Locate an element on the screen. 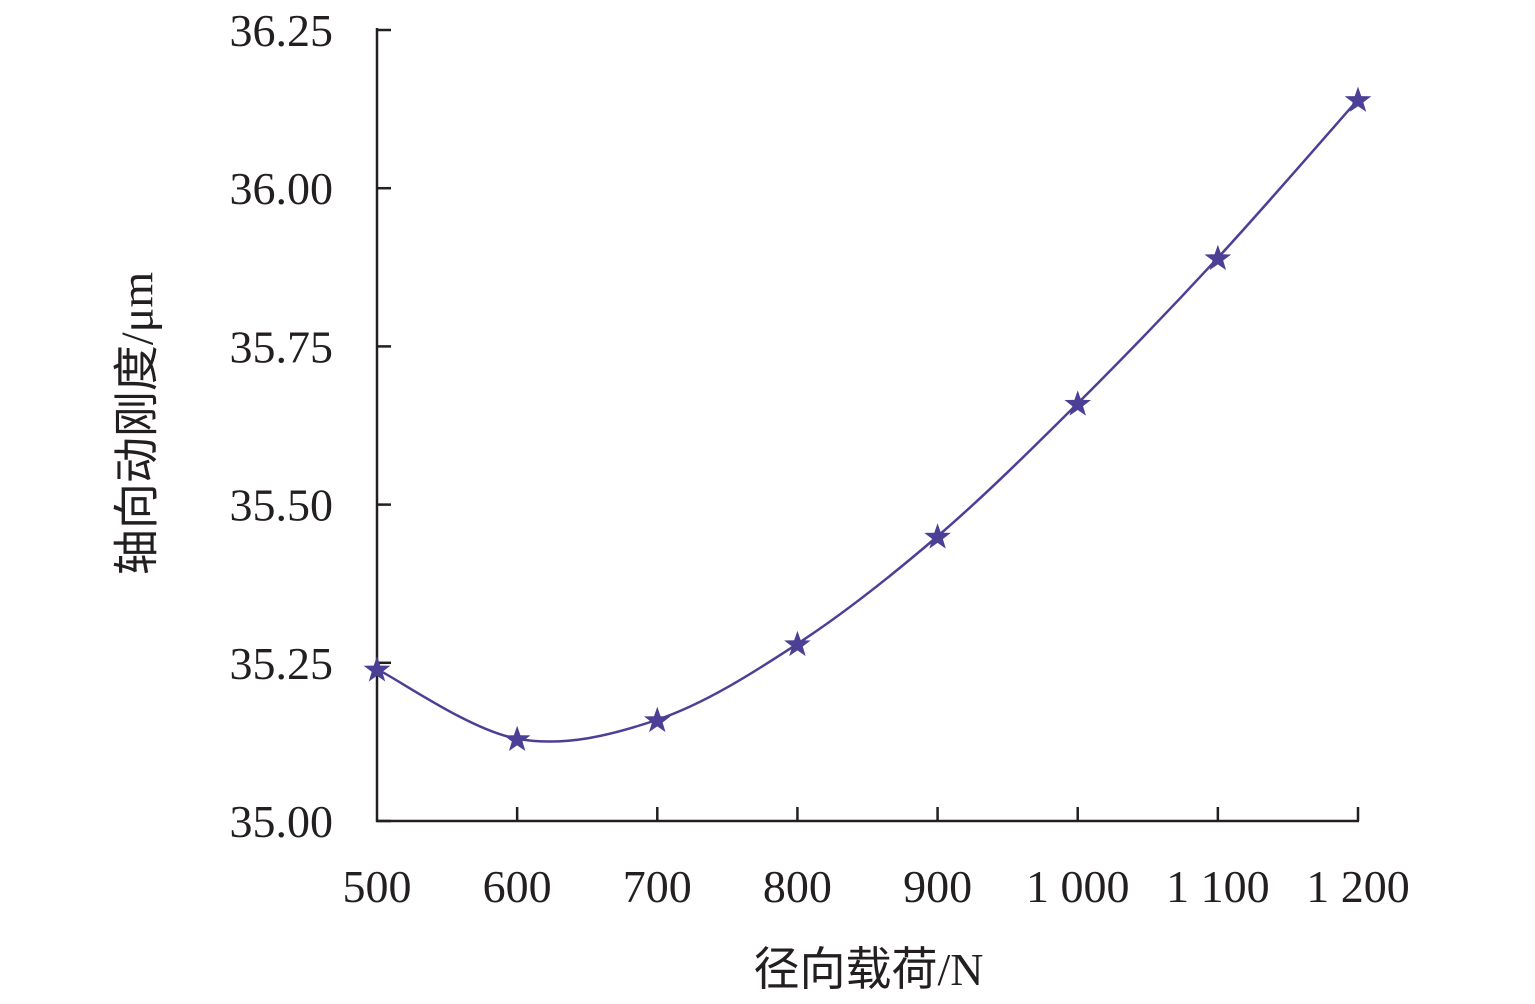  y-tick-label: 35.50 is located at coordinates (282, 505).